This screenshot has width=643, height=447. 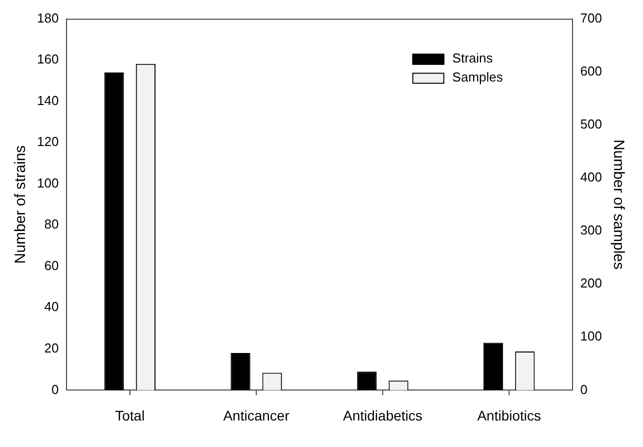 What do you see at coordinates (591, 124) in the screenshot?
I see `y2-tick-label: 500` at bounding box center [591, 124].